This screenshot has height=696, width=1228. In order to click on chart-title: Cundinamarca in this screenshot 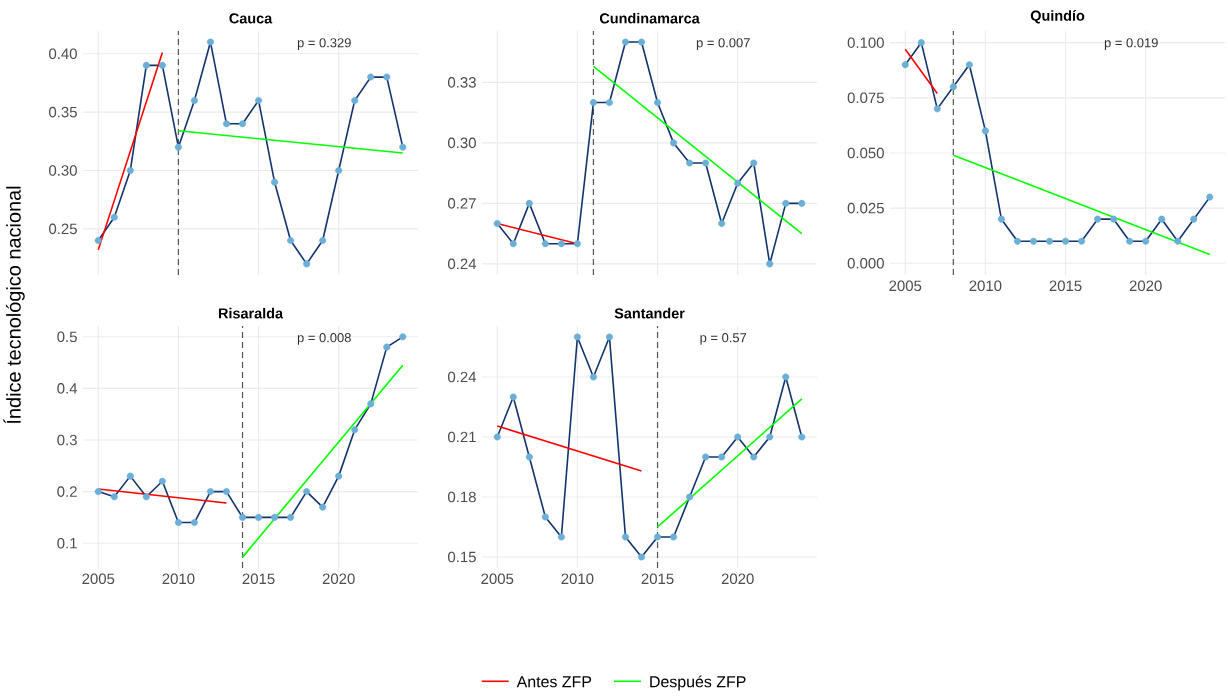, I will do `click(649, 18)`.